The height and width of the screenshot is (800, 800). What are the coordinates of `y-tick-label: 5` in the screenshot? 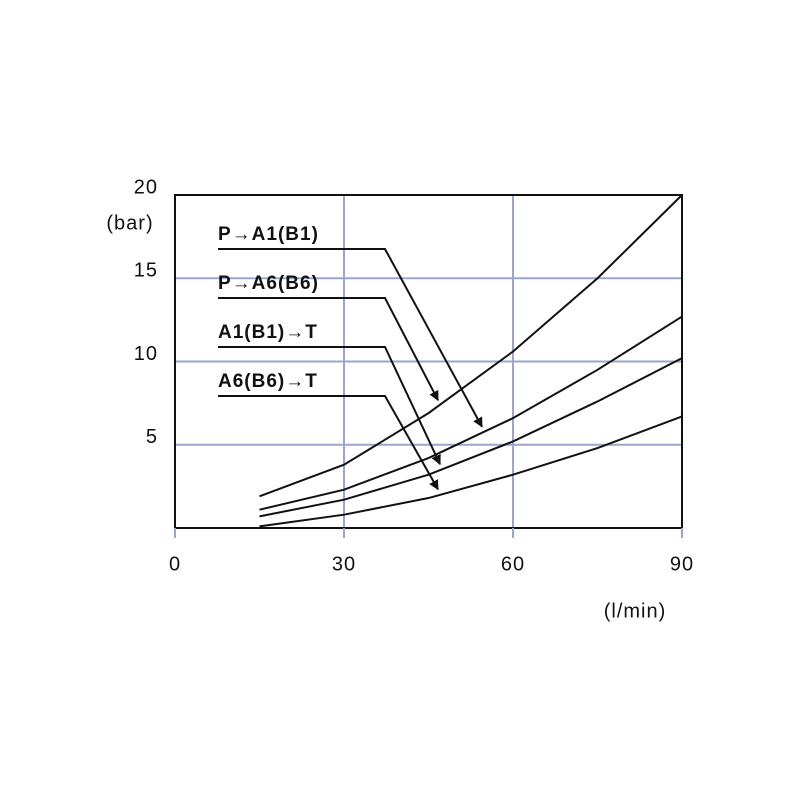 It's located at (152, 437).